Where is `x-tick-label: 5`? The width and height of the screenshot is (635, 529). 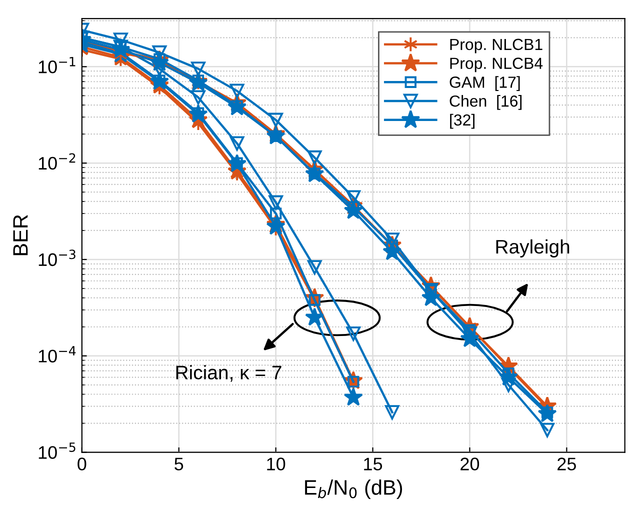
x-tick-label: 5 is located at coordinates (179, 464).